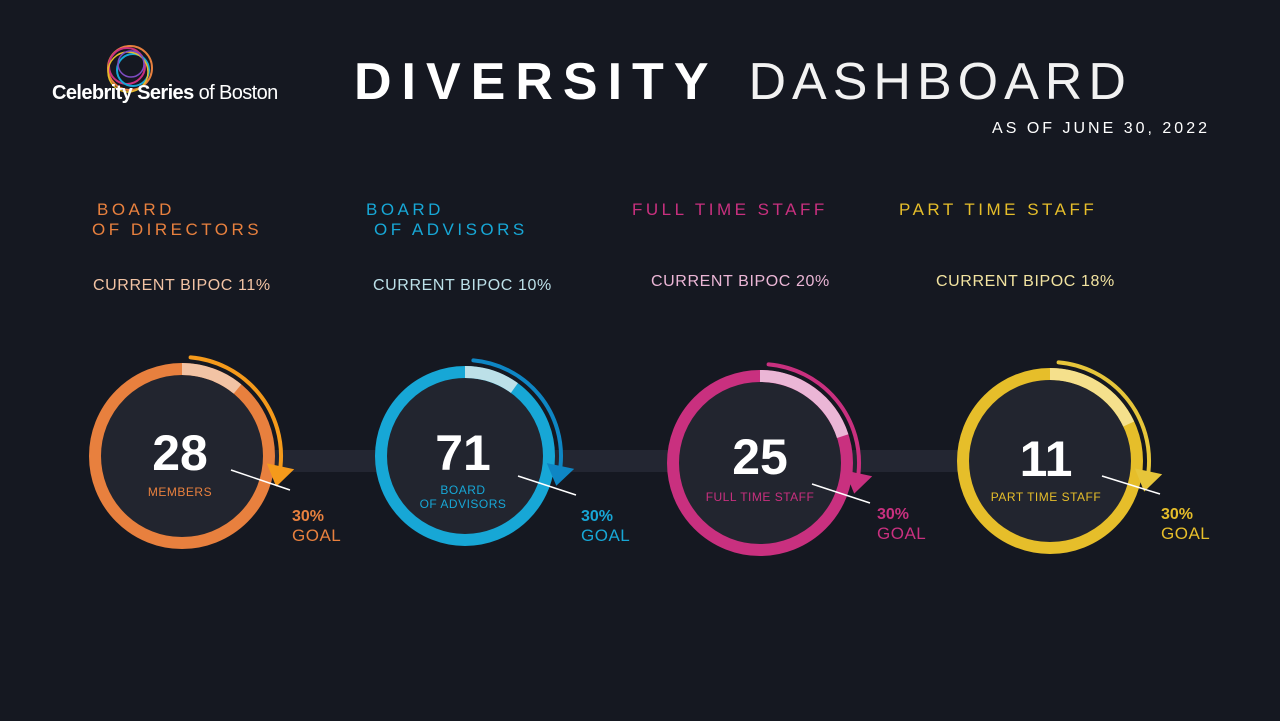 This screenshot has width=1280, height=721. I want to click on goal-pointer-line-board-of-advisors, so click(547, 485).